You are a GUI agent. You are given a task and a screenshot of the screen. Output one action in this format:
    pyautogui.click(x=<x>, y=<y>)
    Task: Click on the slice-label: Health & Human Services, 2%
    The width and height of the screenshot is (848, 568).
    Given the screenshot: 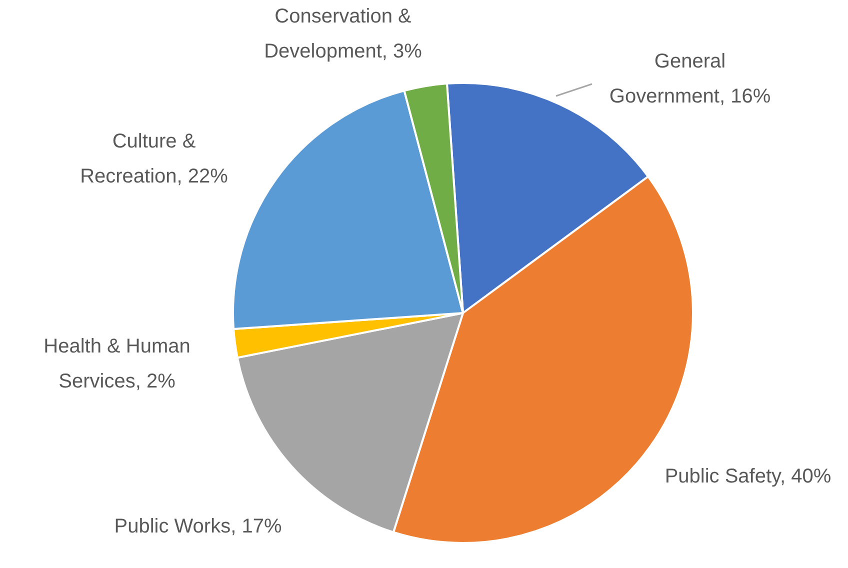 What is the action you would take?
    pyautogui.click(x=117, y=364)
    